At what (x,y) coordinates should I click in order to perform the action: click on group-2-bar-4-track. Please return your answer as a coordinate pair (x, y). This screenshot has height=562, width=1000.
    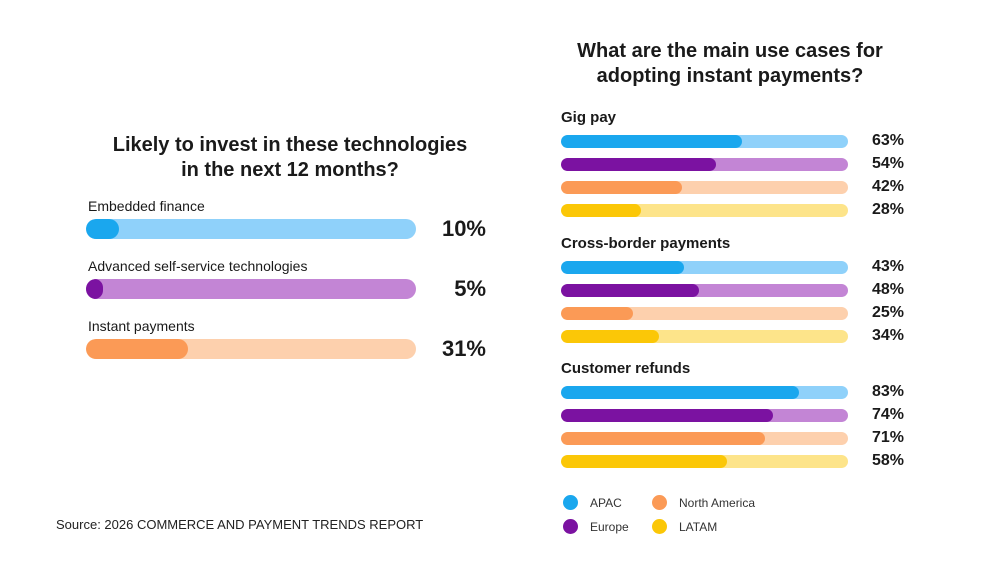
    Looking at the image, I should click on (704, 336).